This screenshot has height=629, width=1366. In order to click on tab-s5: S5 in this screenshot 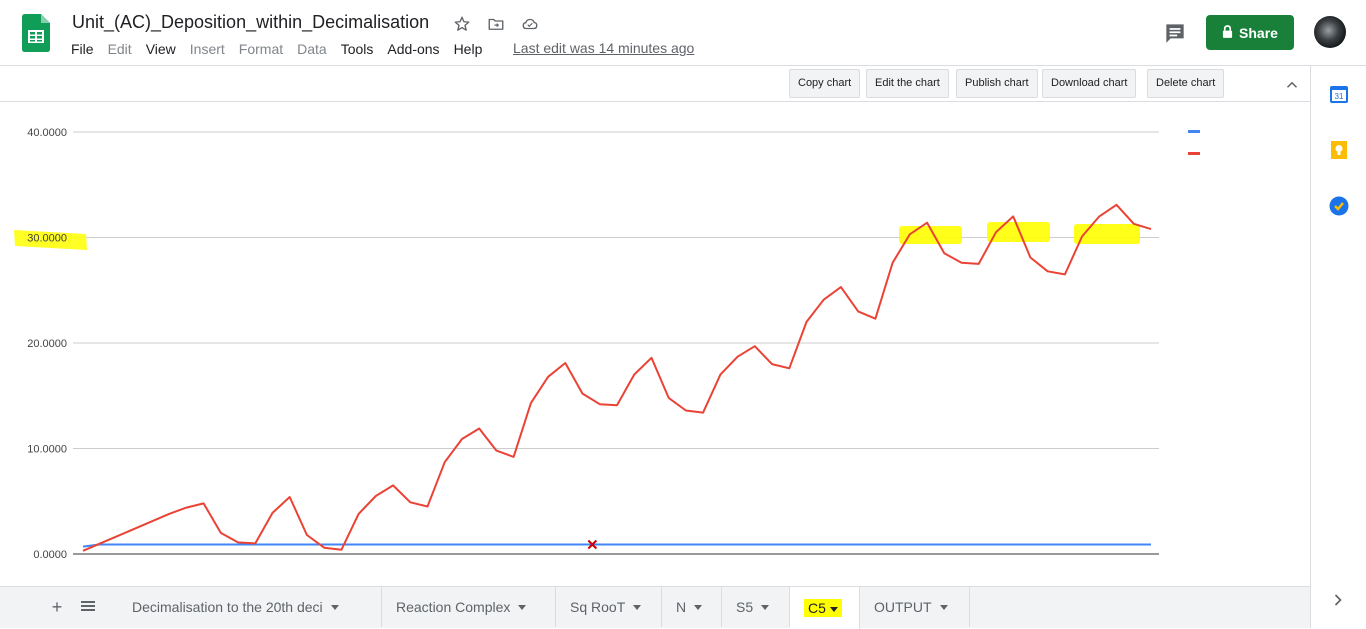, I will do `click(756, 607)`.